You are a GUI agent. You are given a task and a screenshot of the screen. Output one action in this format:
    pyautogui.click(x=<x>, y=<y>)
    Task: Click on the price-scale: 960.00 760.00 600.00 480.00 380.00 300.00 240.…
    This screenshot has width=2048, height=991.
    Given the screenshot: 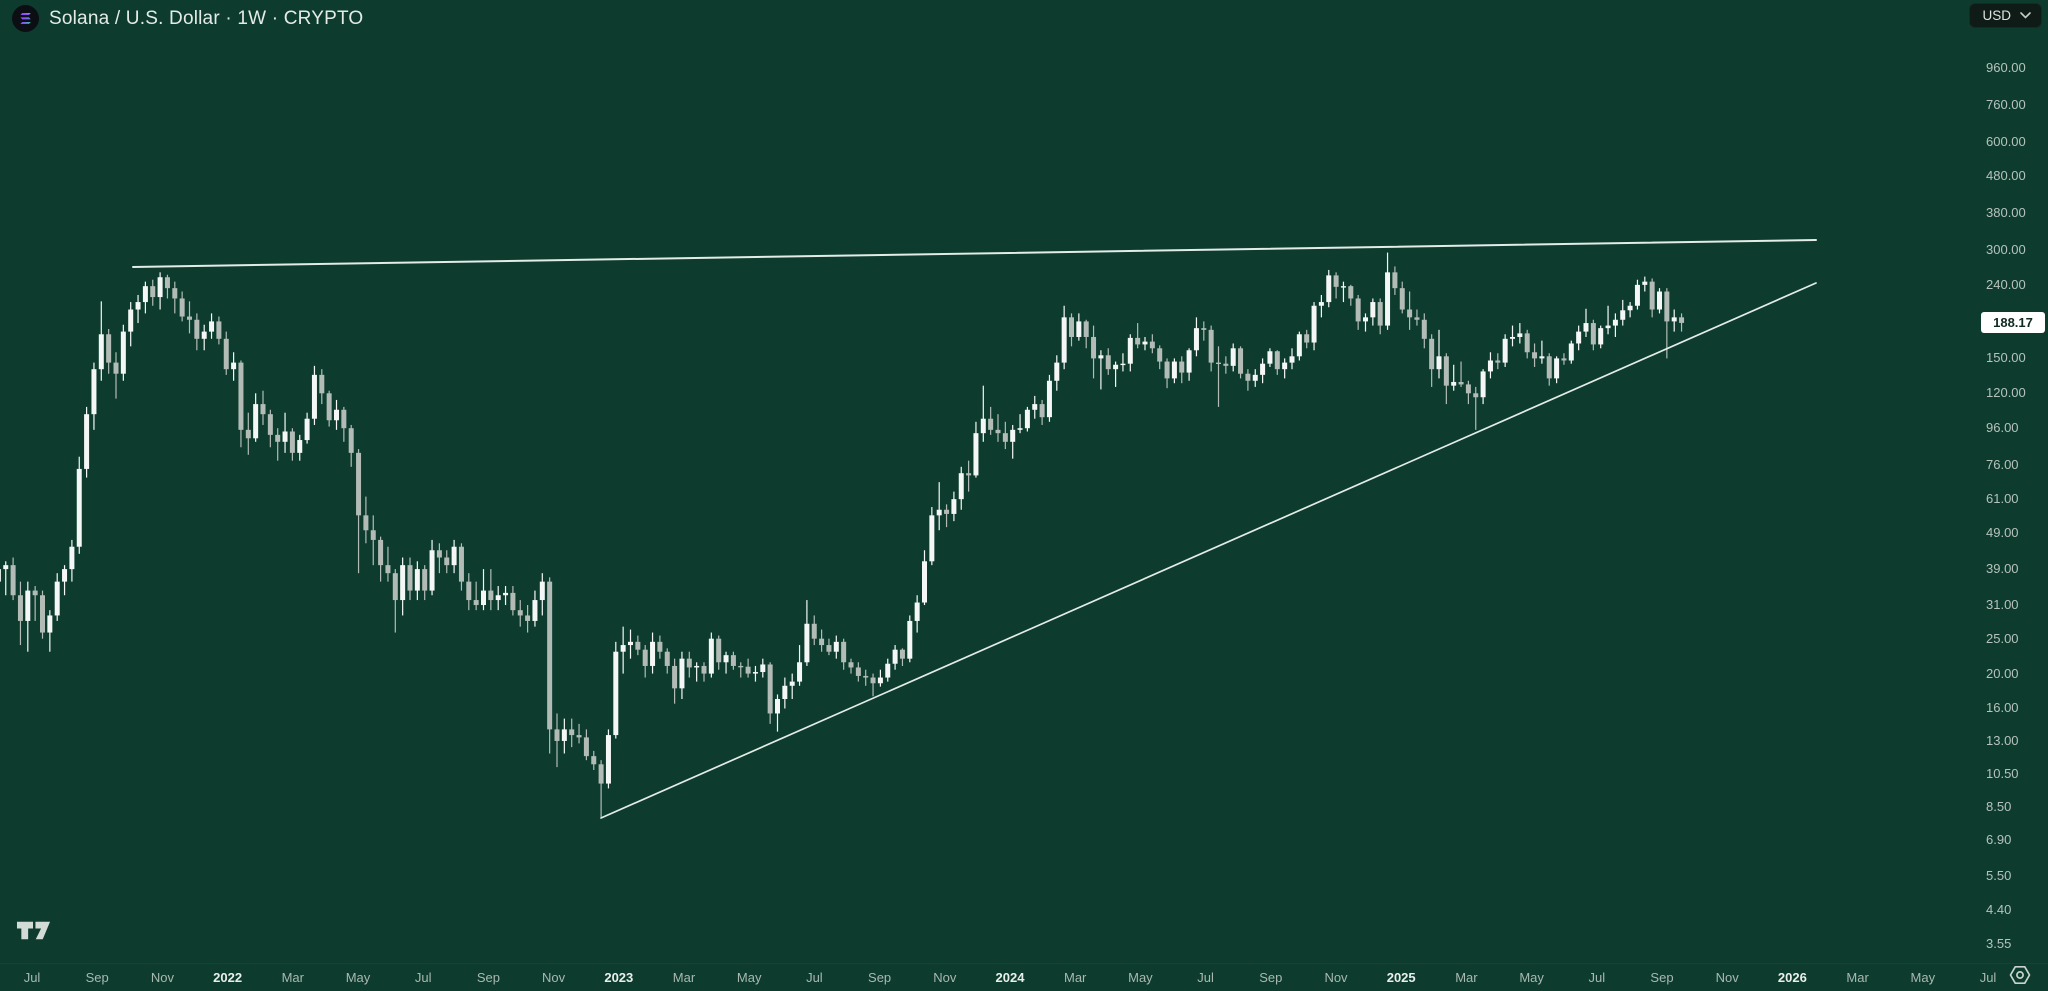 What is the action you would take?
    pyautogui.click(x=2013, y=481)
    